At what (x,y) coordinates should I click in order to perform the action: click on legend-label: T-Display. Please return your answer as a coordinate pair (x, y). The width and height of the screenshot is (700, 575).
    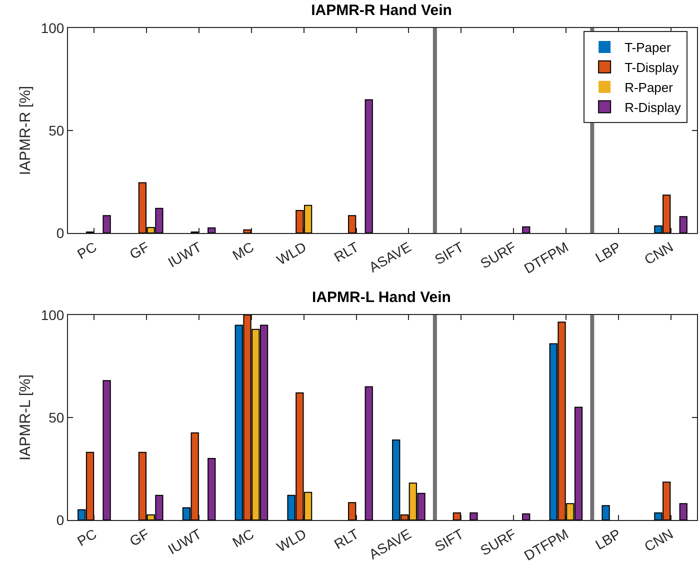
    Looking at the image, I should click on (652, 67).